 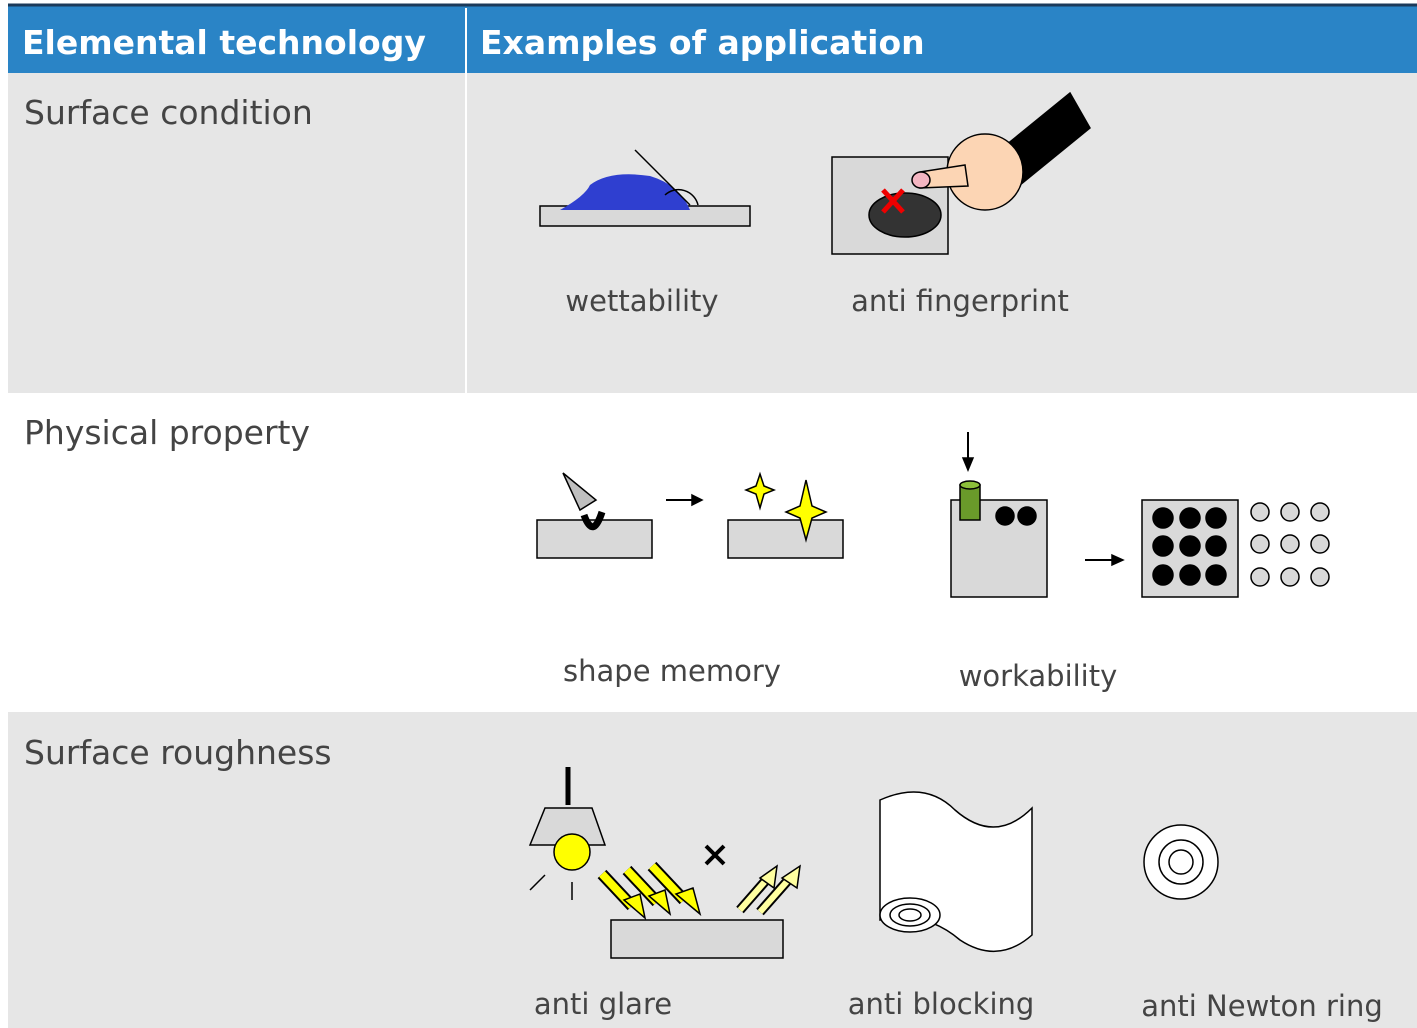 I want to click on anti-blocking-icon, so click(x=956, y=871).